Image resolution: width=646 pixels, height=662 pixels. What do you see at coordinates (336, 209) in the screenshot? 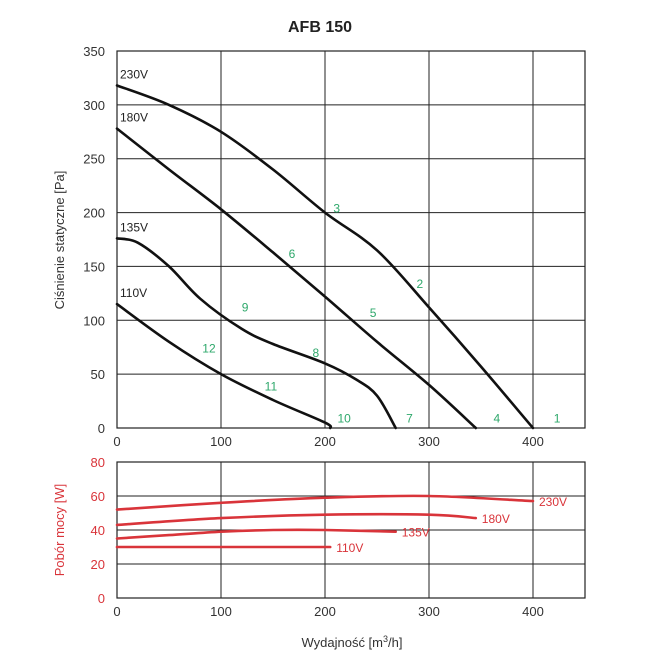
I see `operating-point-label: 3` at bounding box center [336, 209].